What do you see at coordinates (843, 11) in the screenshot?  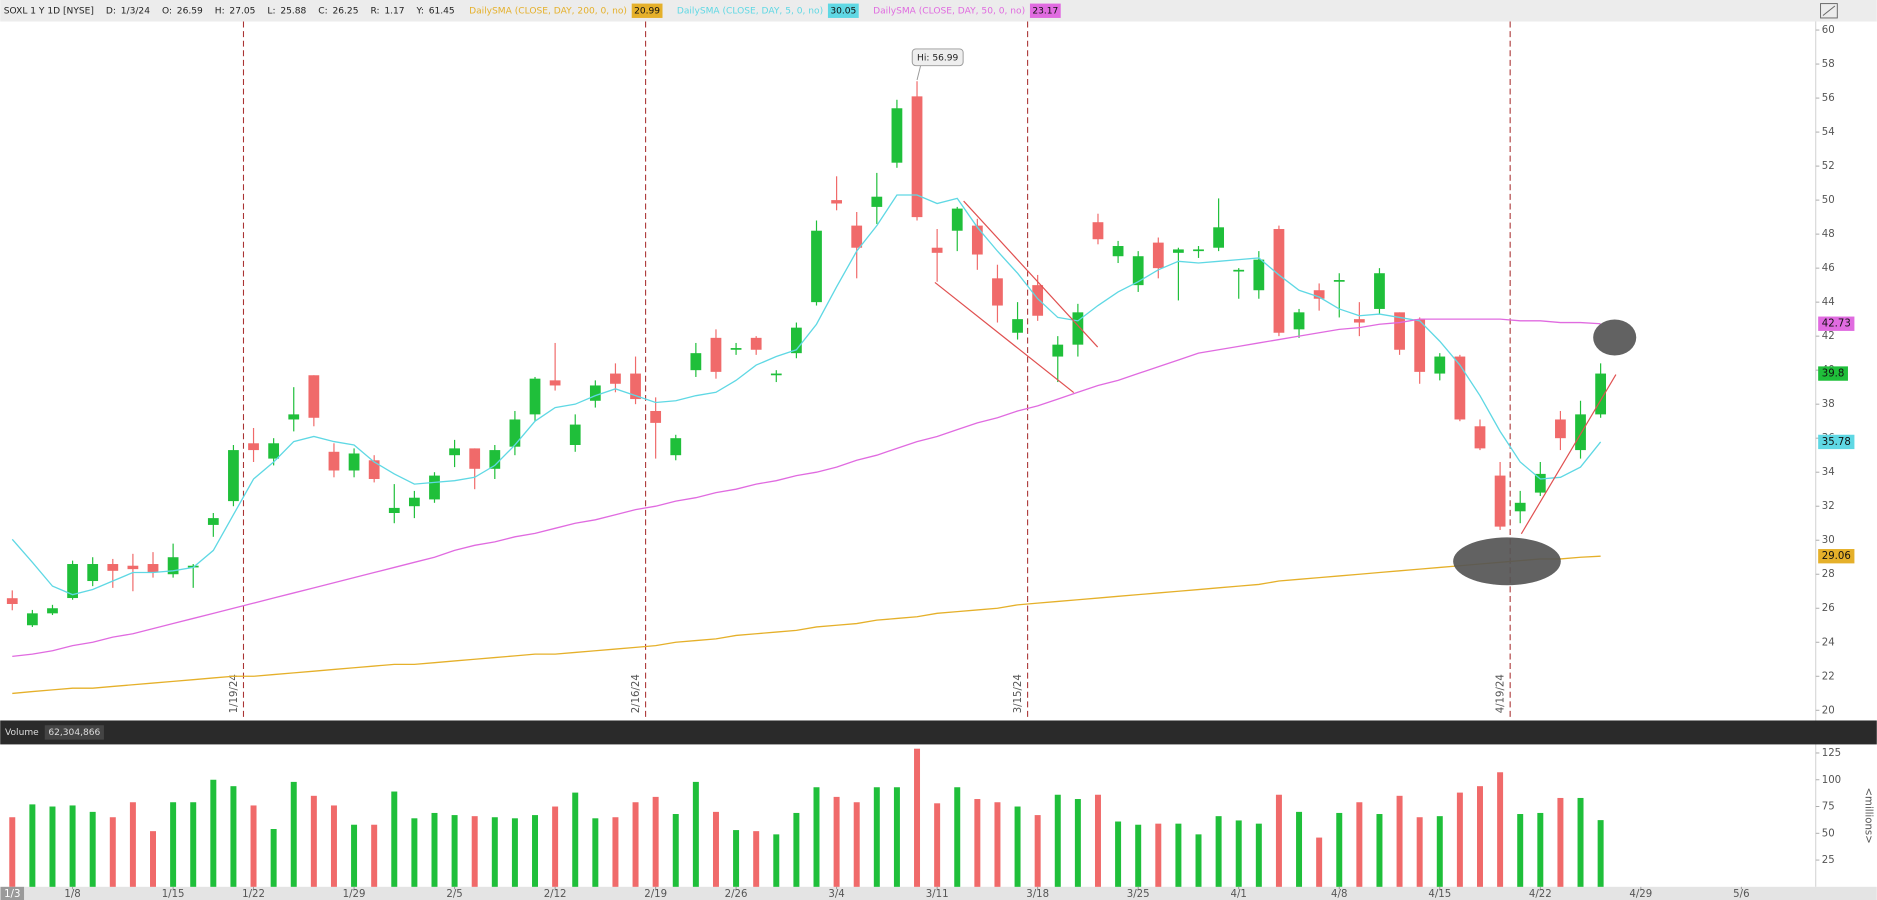 I see `header-text: 30.05` at bounding box center [843, 11].